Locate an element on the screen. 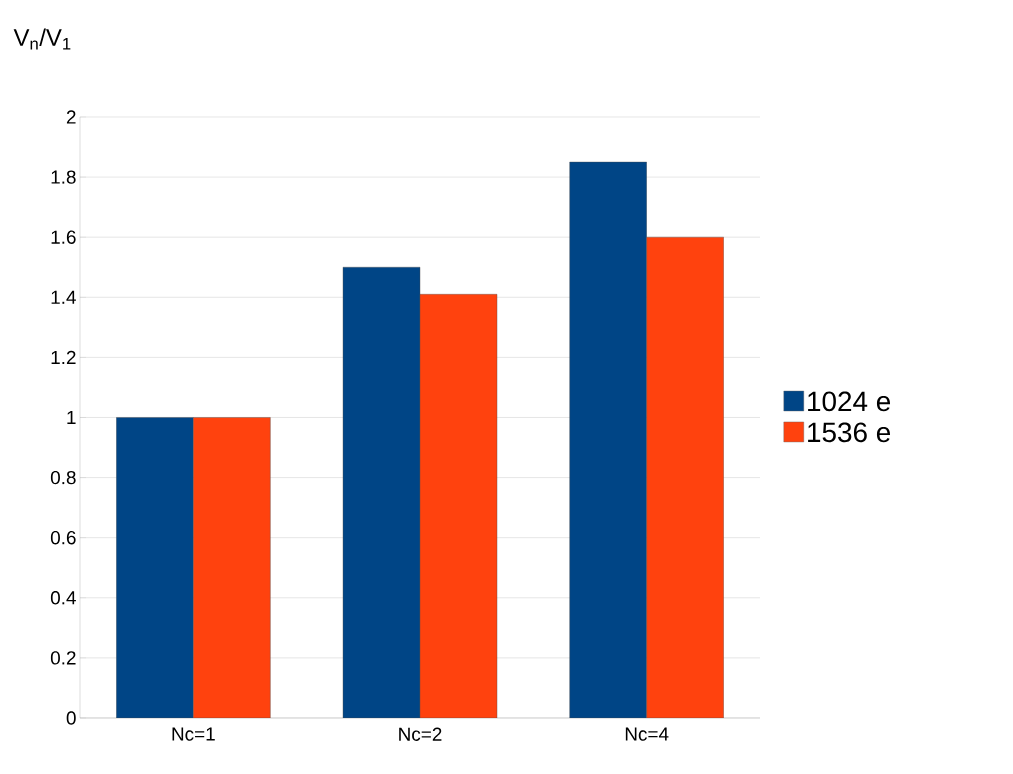 The image size is (1013, 774). y-tick-label: 0.6 is located at coordinates (63, 537).